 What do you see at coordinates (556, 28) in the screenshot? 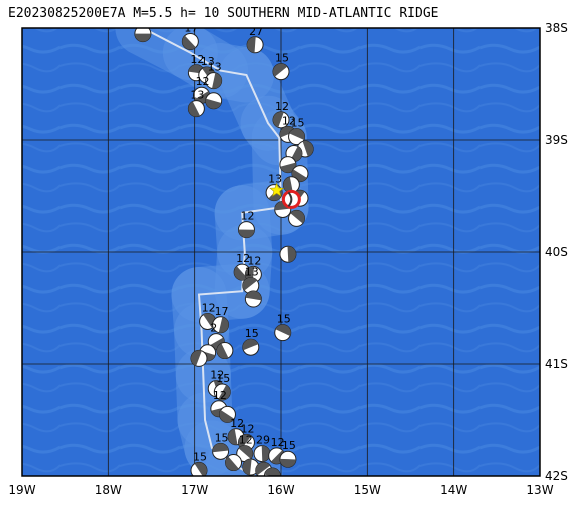
I see `latitude-tick-label: 38S` at bounding box center [556, 28].